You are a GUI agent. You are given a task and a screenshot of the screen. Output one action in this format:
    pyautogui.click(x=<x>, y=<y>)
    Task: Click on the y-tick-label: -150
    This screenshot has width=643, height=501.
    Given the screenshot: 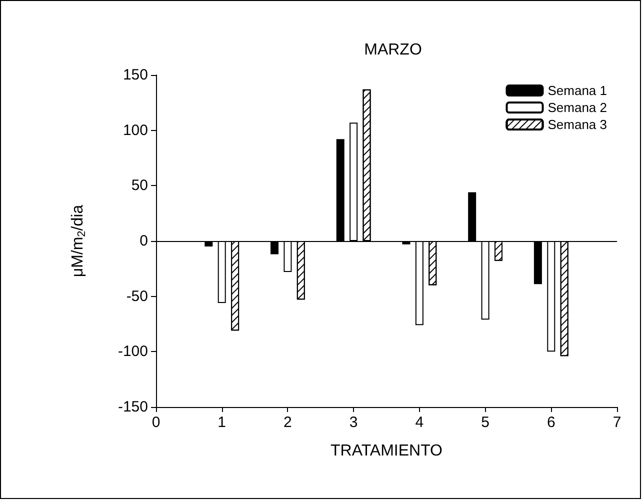 What is the action you would take?
    pyautogui.click(x=133, y=407)
    